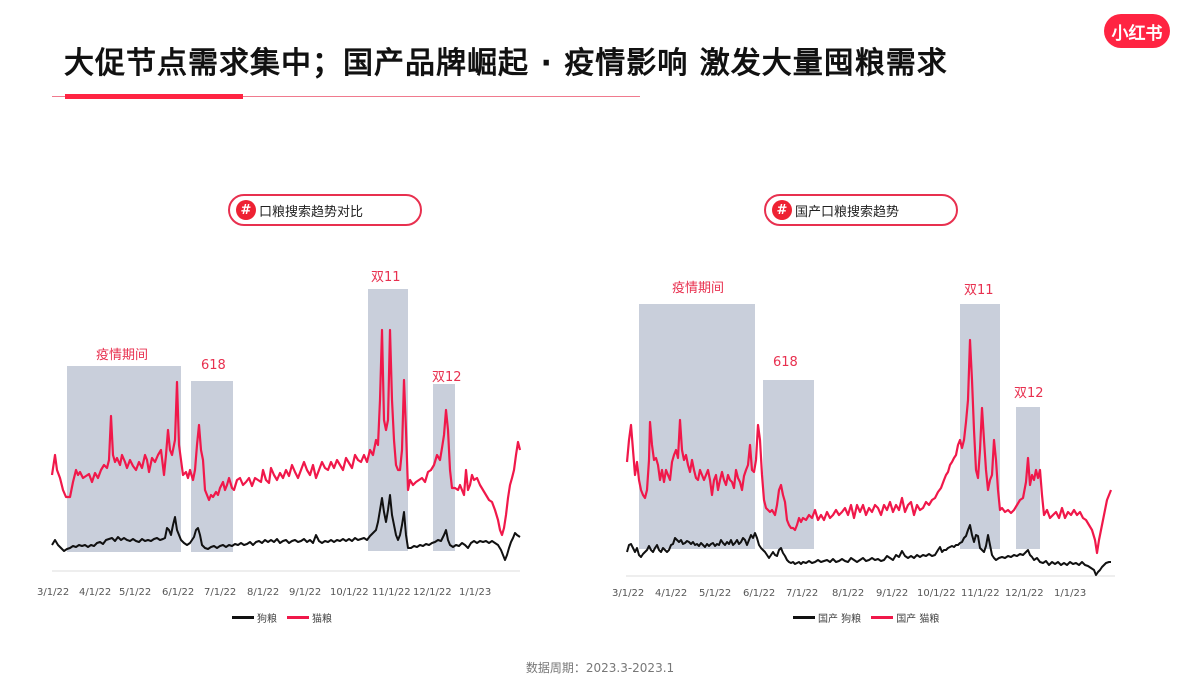 The height and width of the screenshot is (676, 1200). I want to click on chart-title: 口粮搜索趋势对比, so click(311, 212).